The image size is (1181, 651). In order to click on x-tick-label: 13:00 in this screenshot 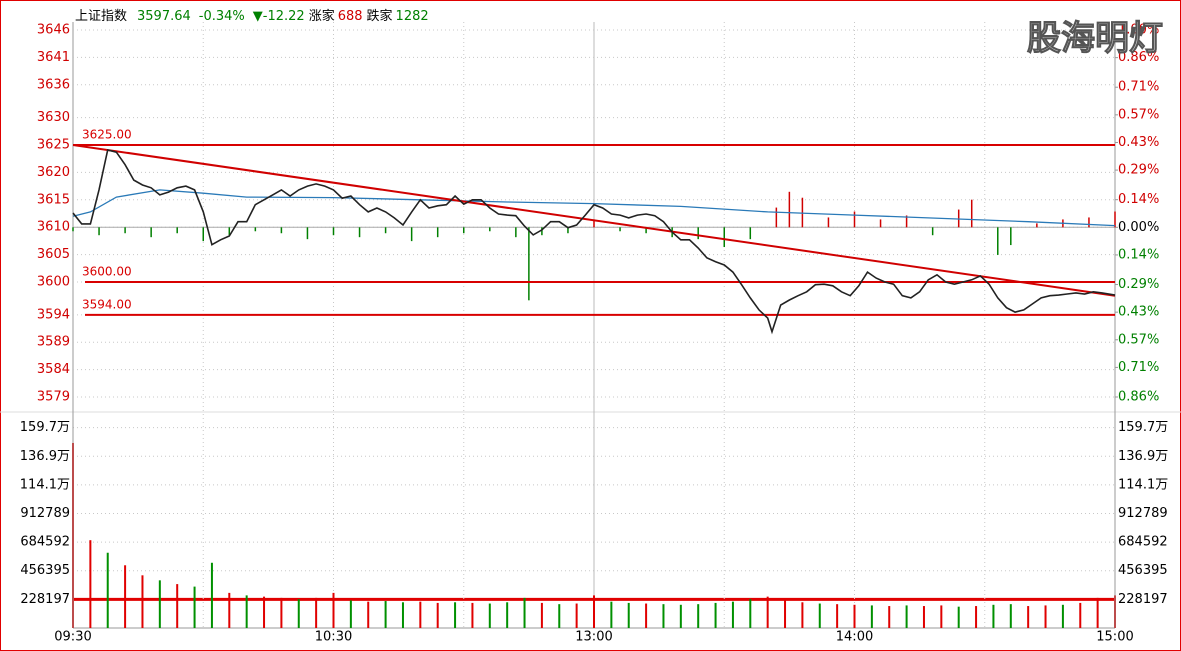, I will do `click(593, 637)`.